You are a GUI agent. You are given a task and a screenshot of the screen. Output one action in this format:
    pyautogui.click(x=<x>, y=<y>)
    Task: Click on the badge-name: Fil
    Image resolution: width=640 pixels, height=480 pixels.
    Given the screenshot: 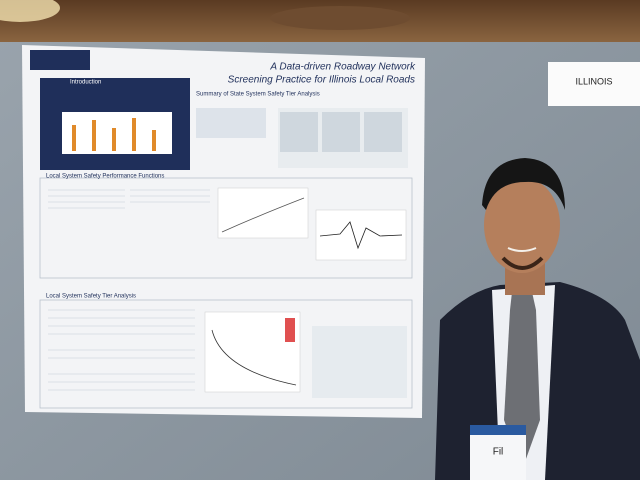 What is the action you would take?
    pyautogui.click(x=498, y=452)
    